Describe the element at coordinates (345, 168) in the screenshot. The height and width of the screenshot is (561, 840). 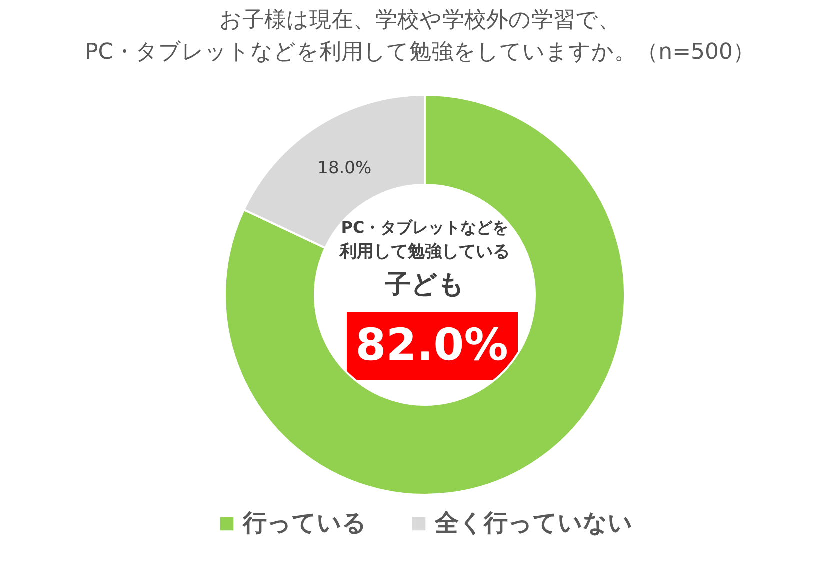
I see `data-label: 18.0%` at that location.